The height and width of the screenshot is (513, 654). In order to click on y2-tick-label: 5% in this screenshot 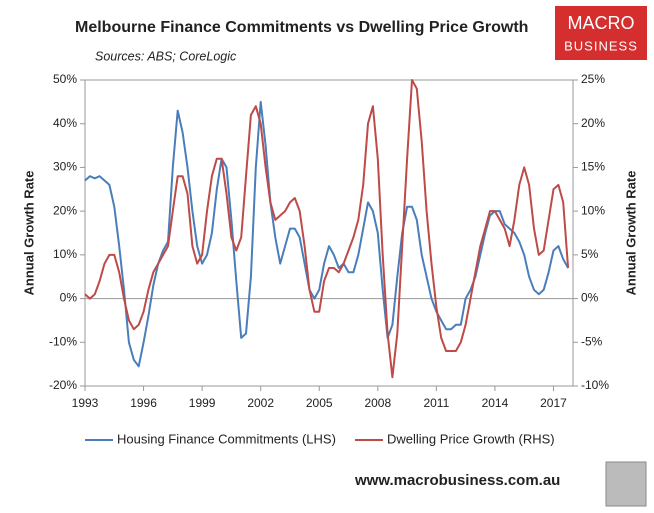, I will do `click(590, 254)`.